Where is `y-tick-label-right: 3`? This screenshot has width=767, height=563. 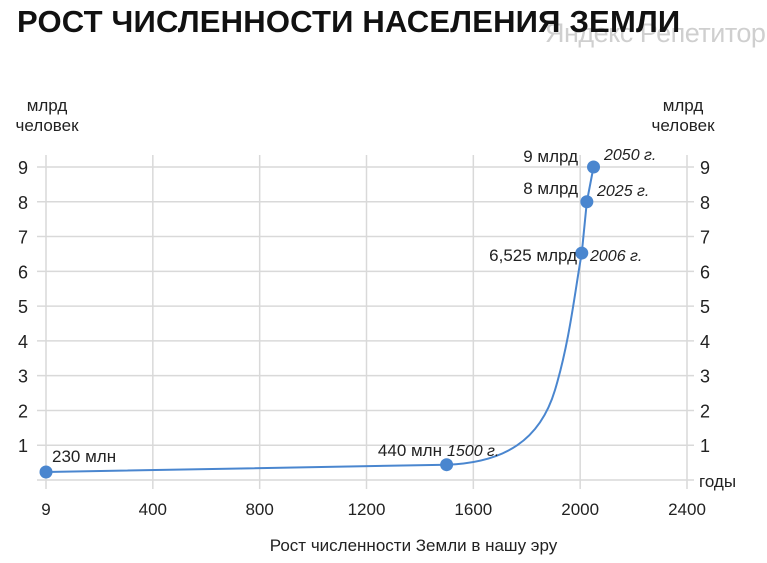 y-tick-label-right: 3 is located at coordinates (705, 377).